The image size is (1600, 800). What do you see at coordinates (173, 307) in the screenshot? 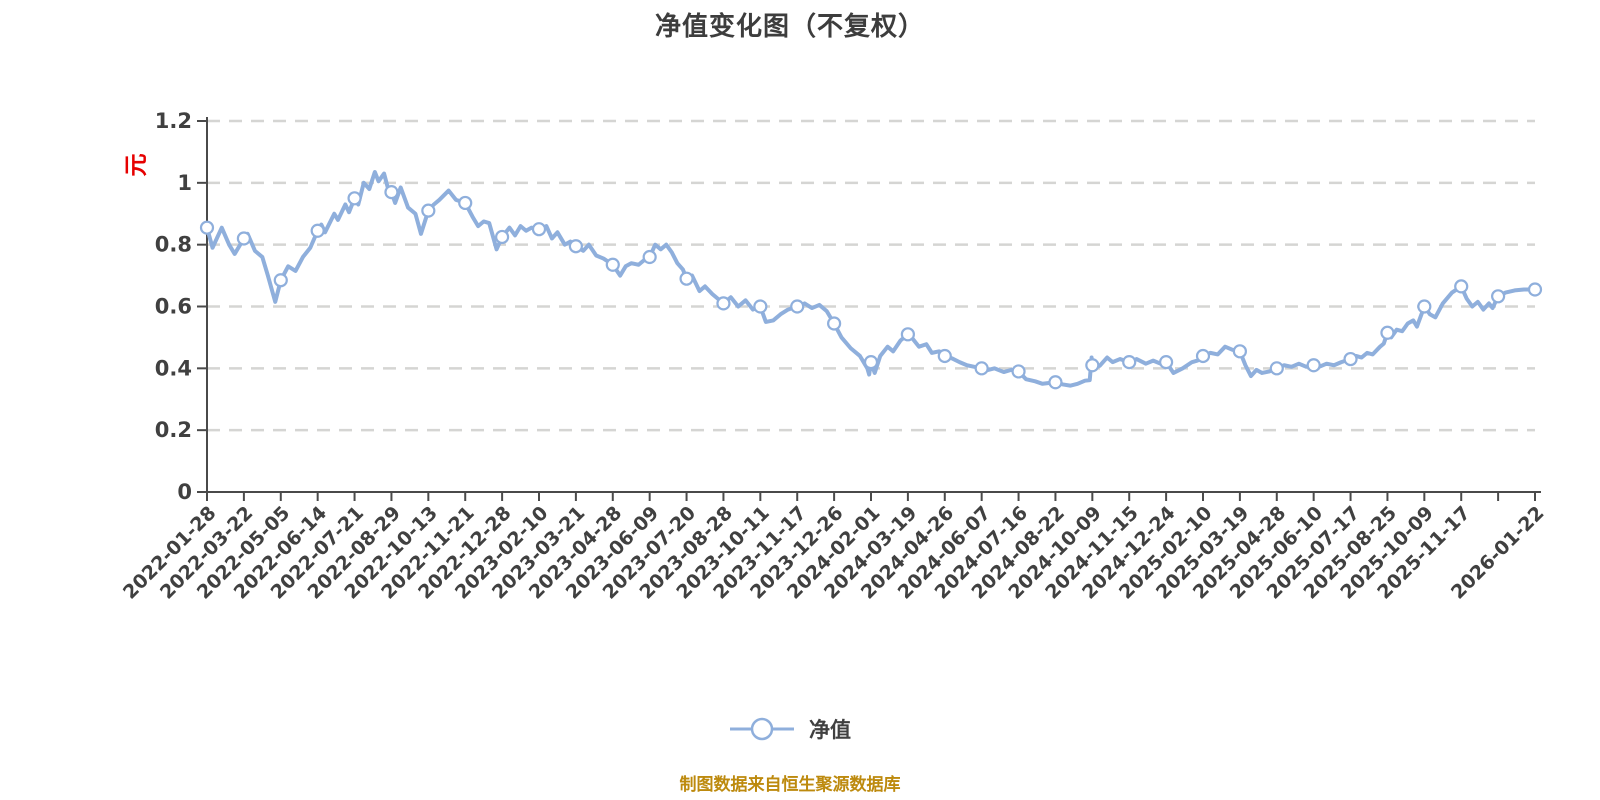
I see `y-tick-label: 0.6` at bounding box center [173, 307].